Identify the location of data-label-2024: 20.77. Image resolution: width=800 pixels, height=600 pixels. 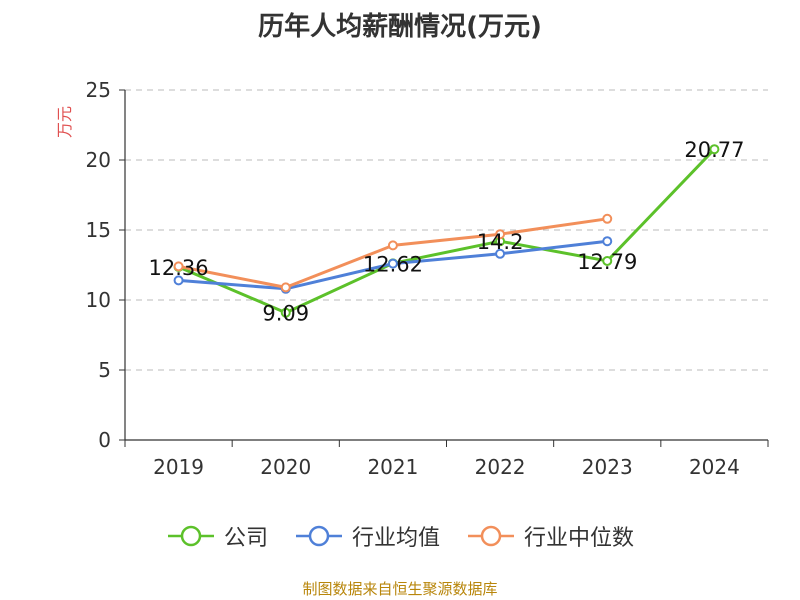
(714, 150).